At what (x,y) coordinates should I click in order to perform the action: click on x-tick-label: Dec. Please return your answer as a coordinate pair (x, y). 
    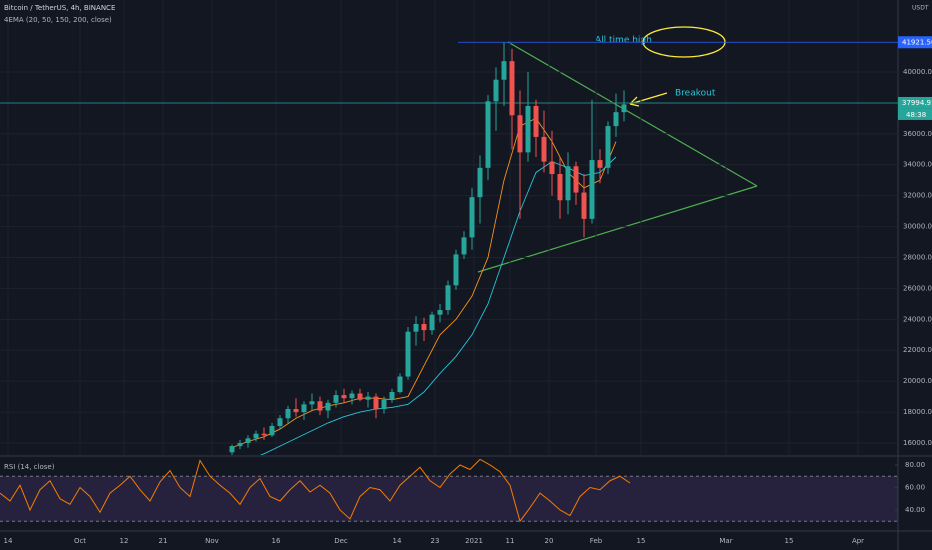
    Looking at the image, I should click on (341, 541).